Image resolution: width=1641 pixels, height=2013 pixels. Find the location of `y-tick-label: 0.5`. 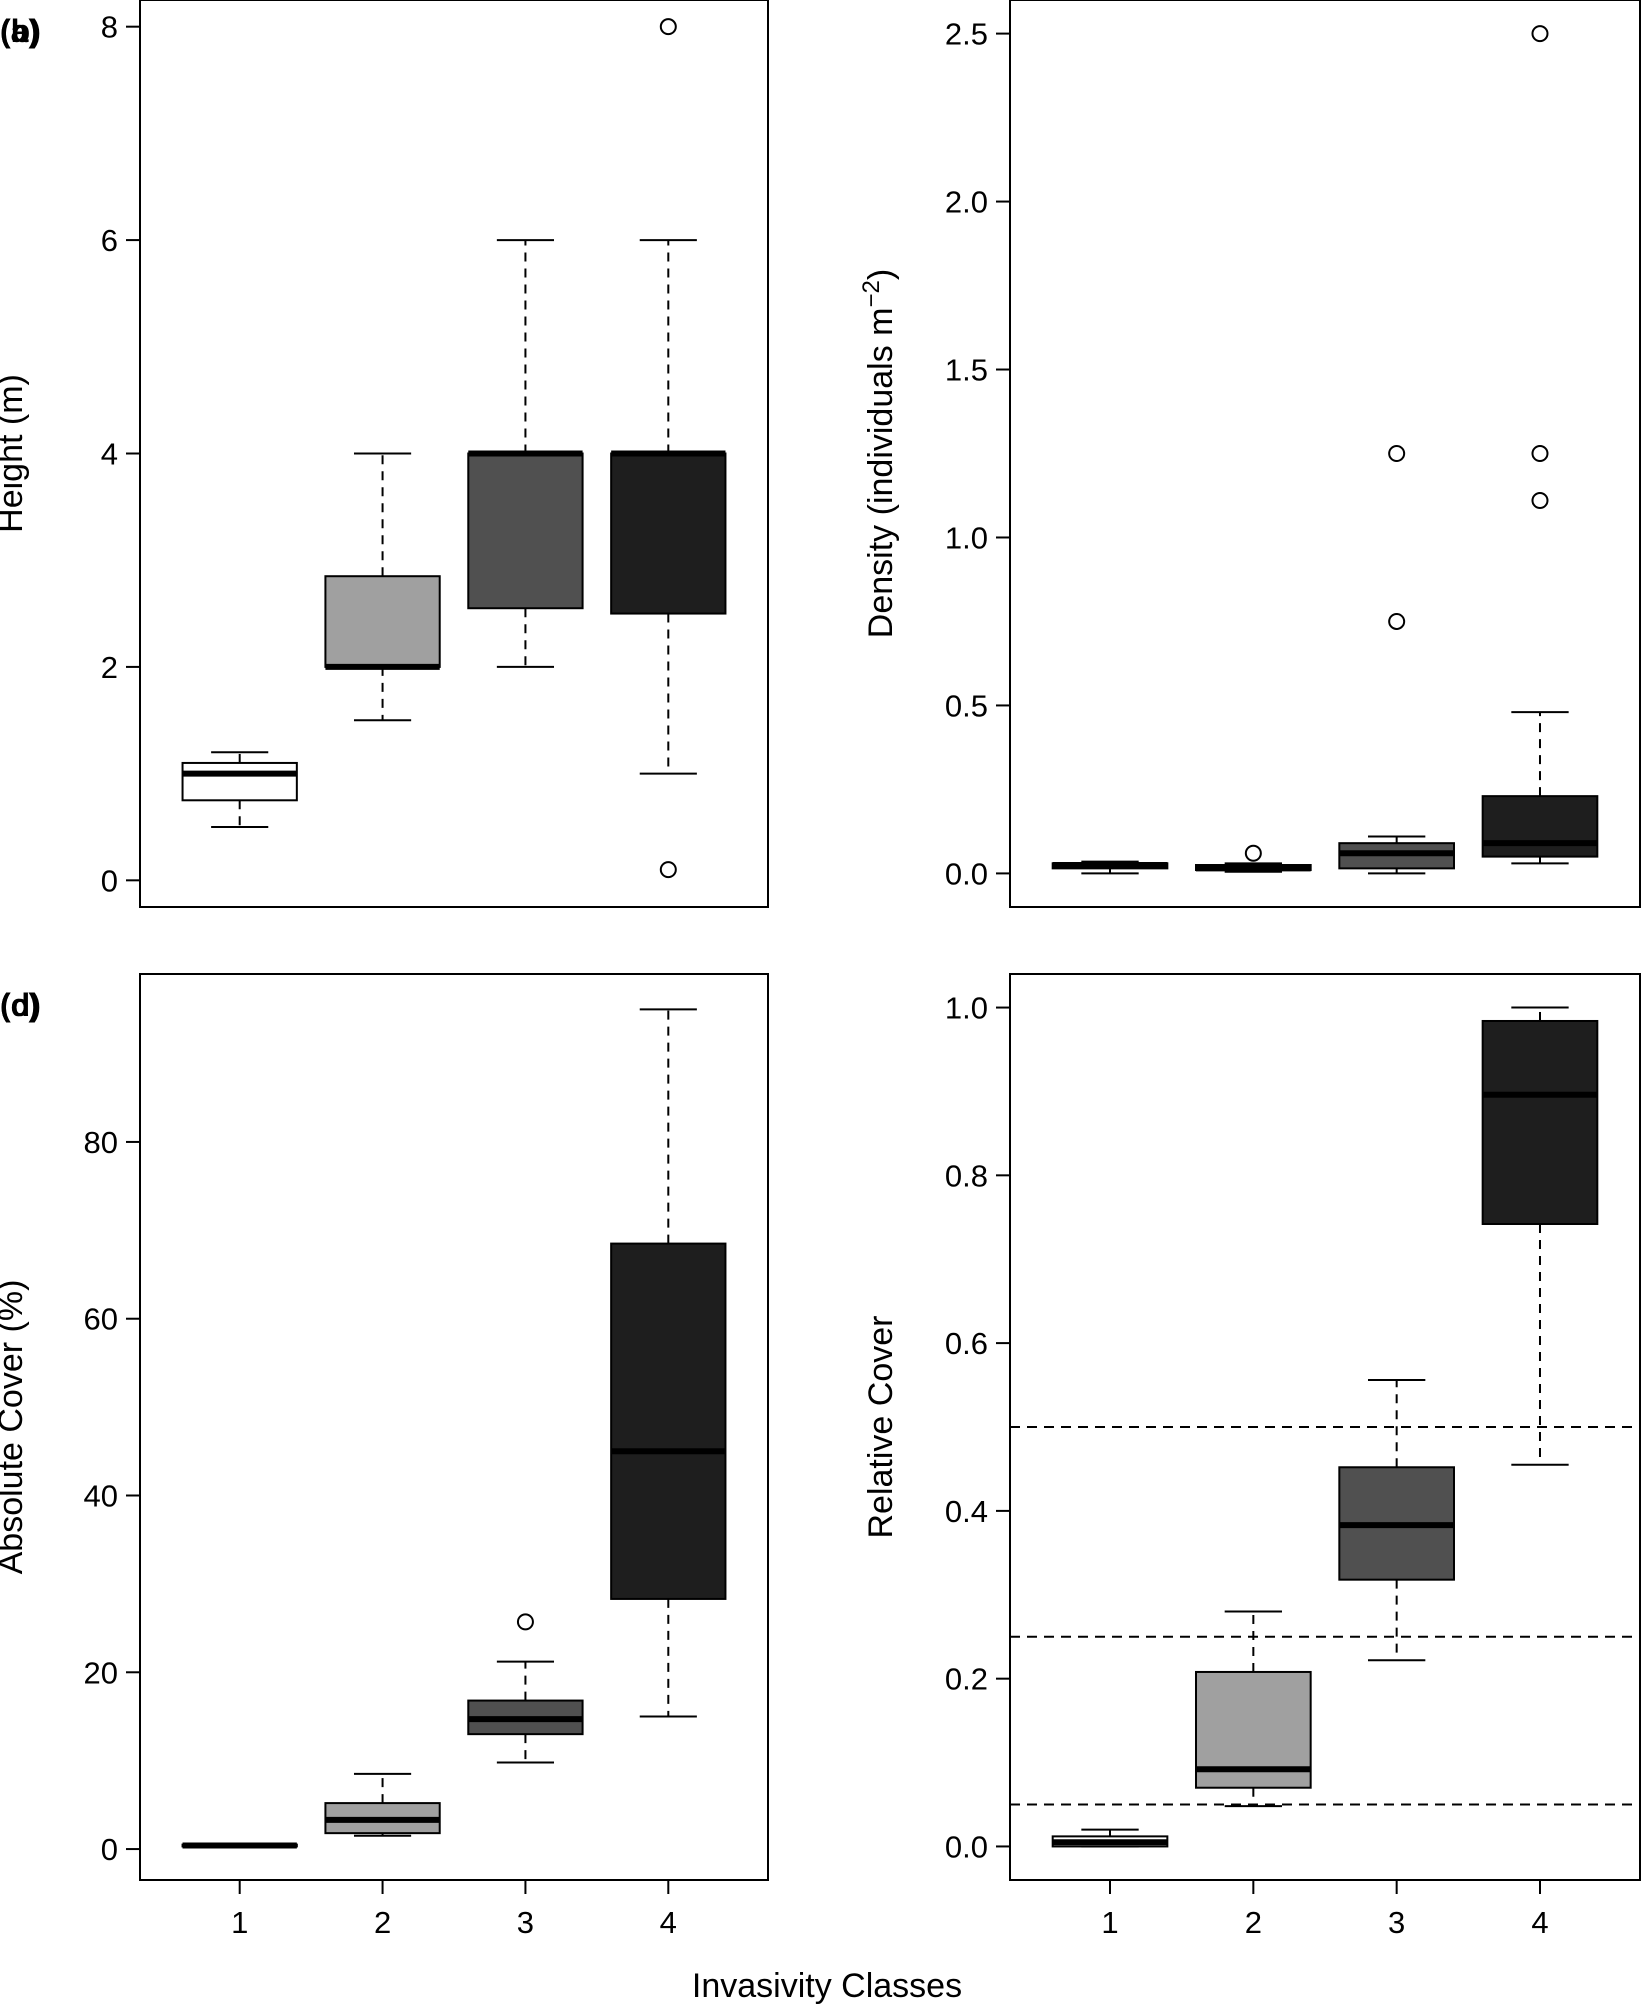

y-tick-label: 0.5 is located at coordinates (966, 705).